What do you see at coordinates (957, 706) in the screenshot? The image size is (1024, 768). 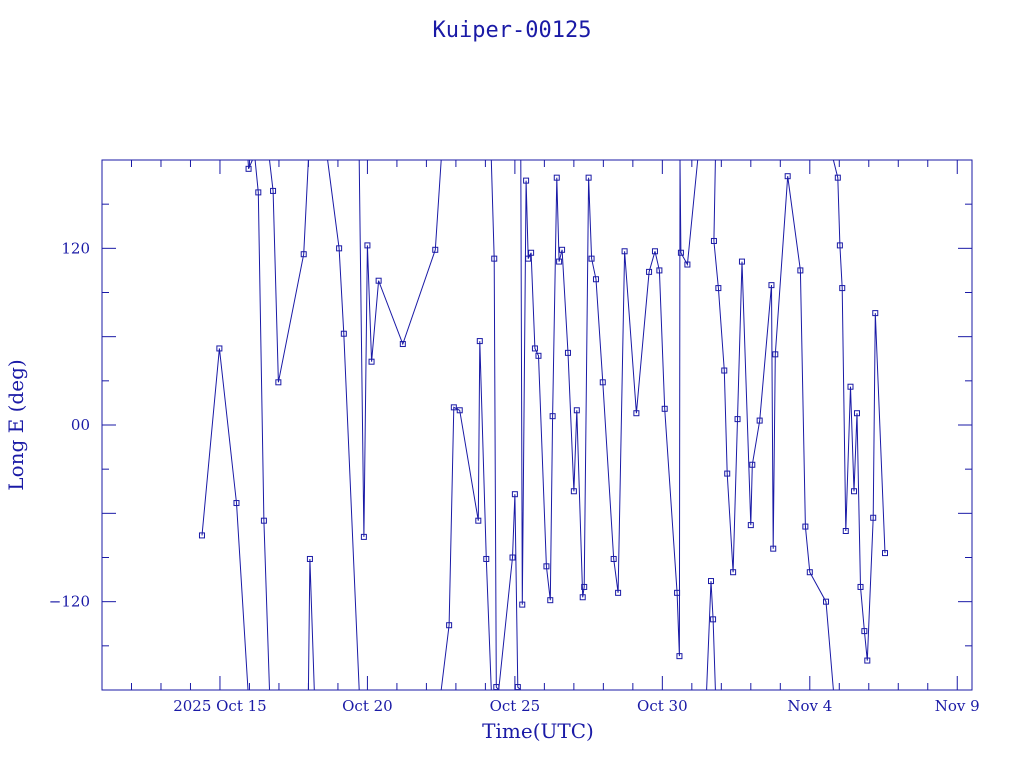 I see `x-tick-label: Nov 9` at bounding box center [957, 706].